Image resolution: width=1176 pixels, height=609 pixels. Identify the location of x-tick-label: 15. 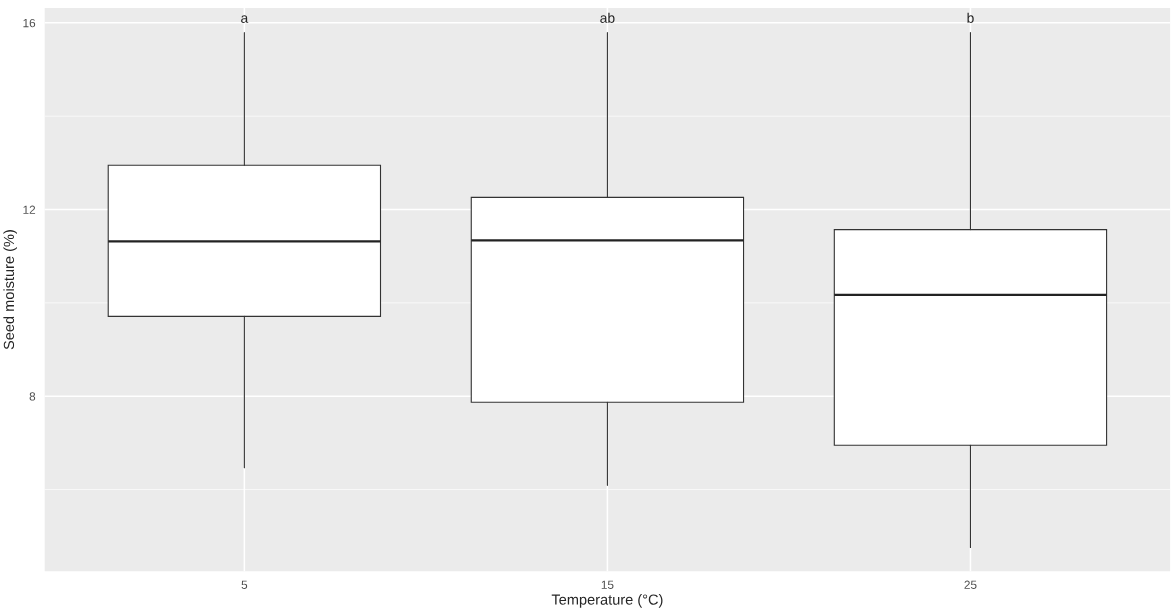
(607, 584).